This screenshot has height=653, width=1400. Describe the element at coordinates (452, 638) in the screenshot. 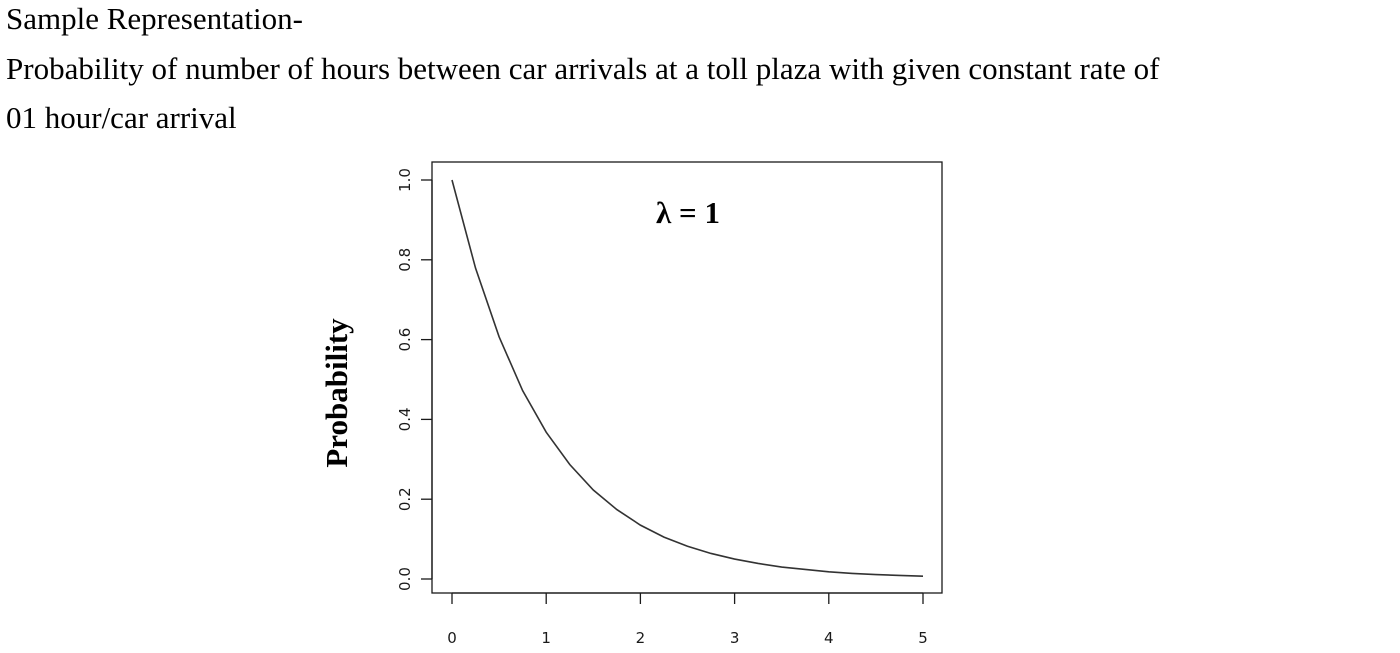

I see `x-tick-label: 0` at that location.